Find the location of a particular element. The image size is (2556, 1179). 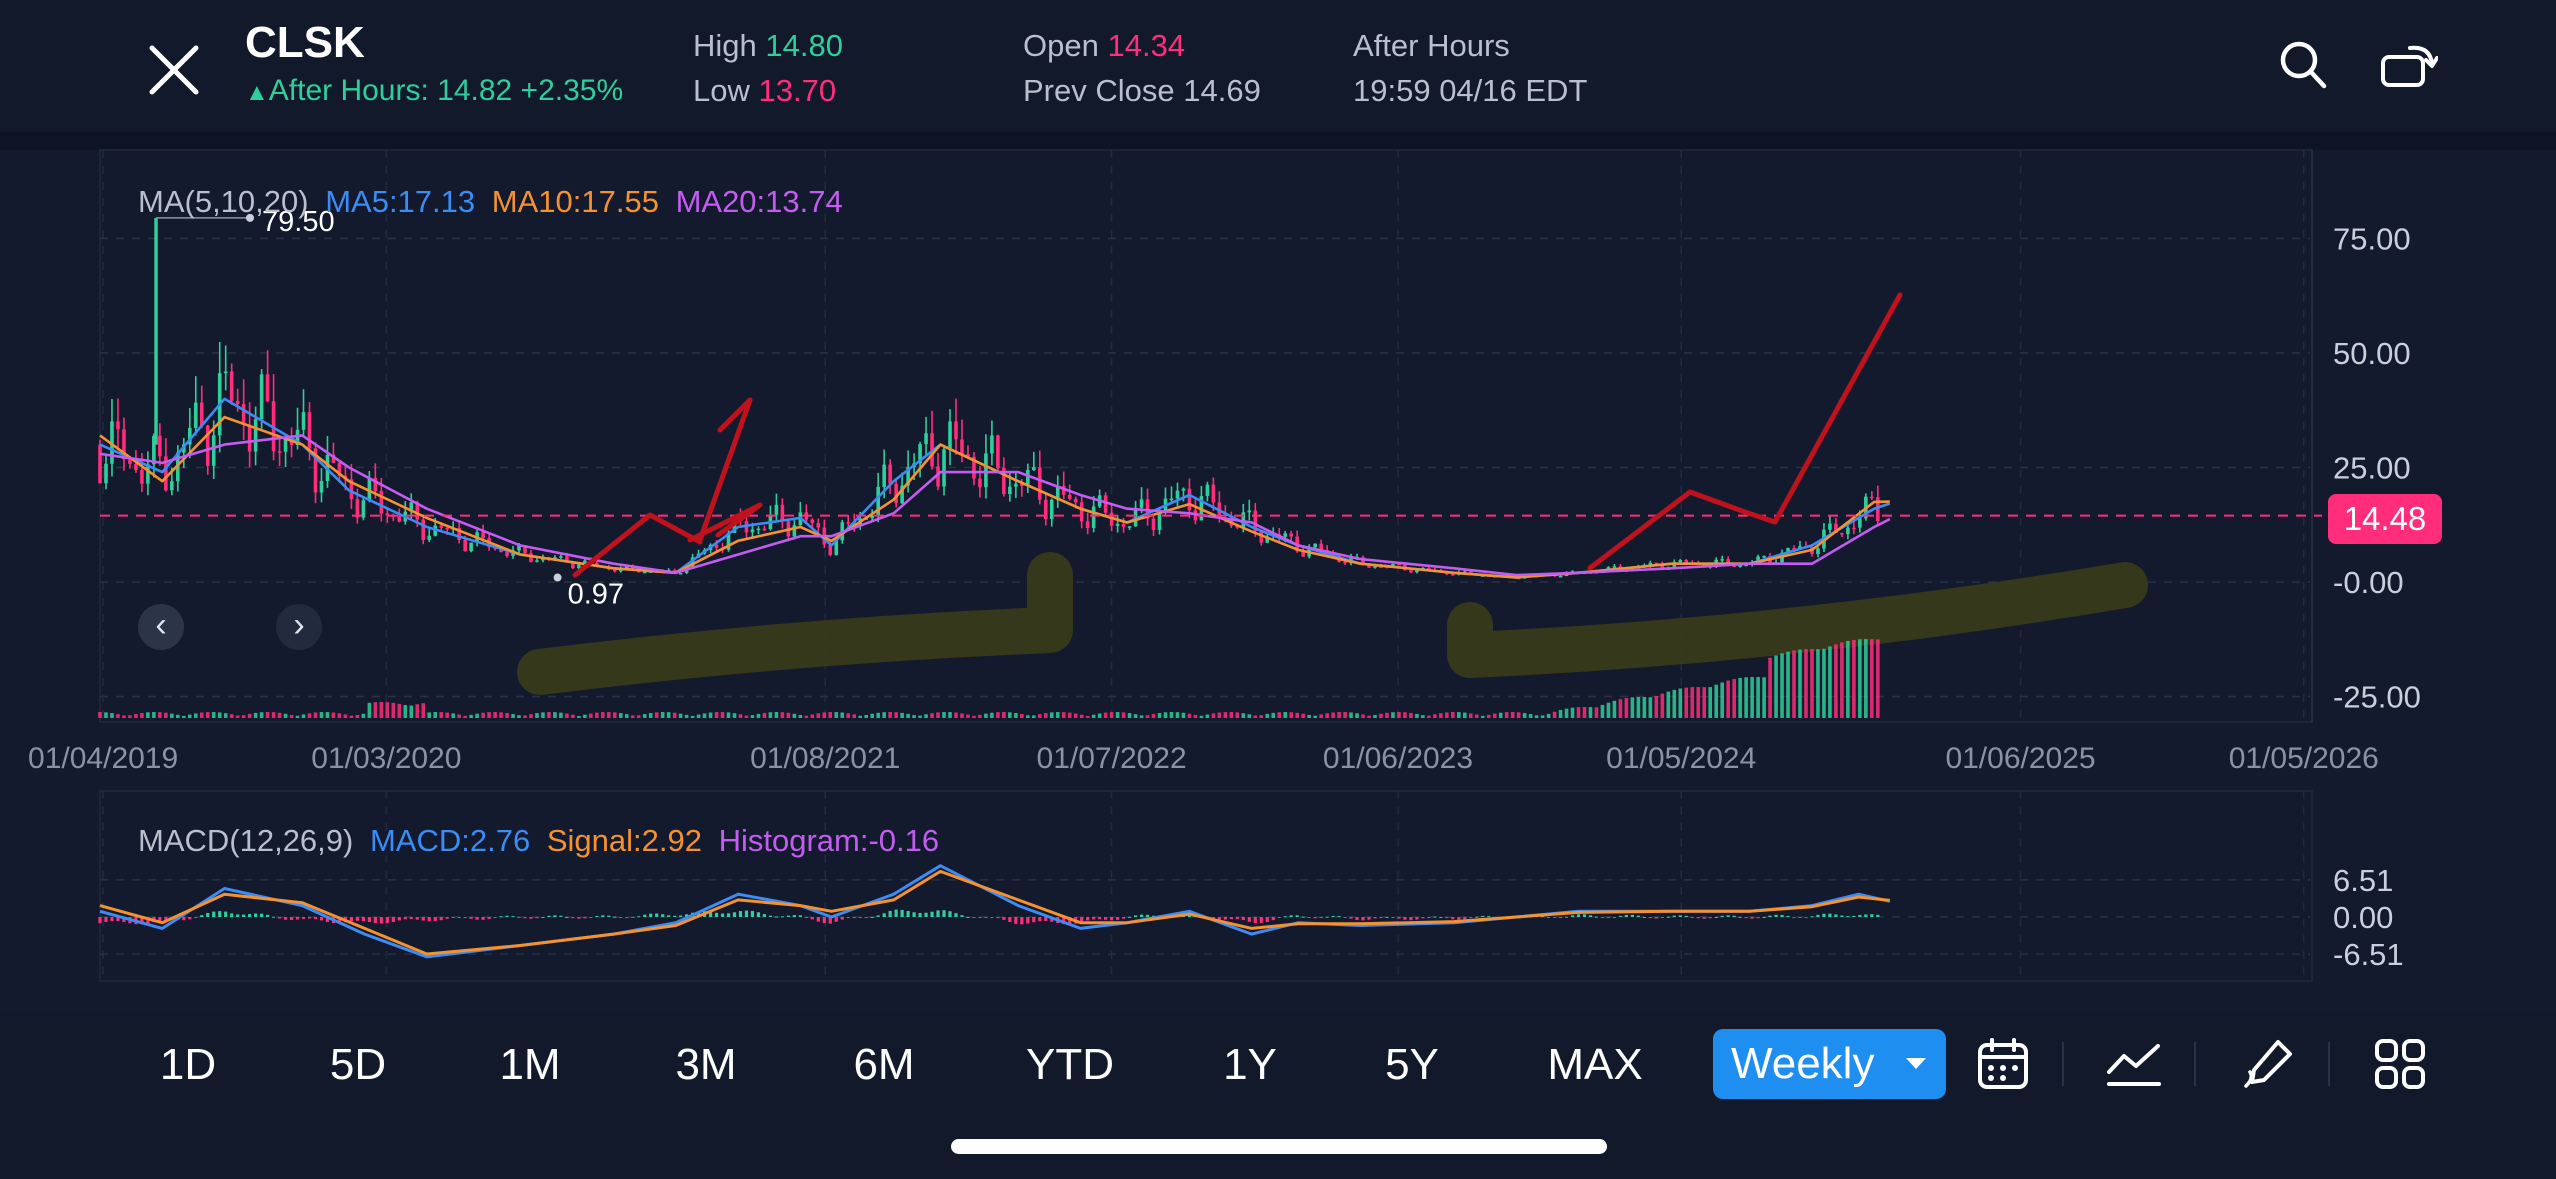

macd-y-tick-label: 6.51 is located at coordinates (2363, 880).